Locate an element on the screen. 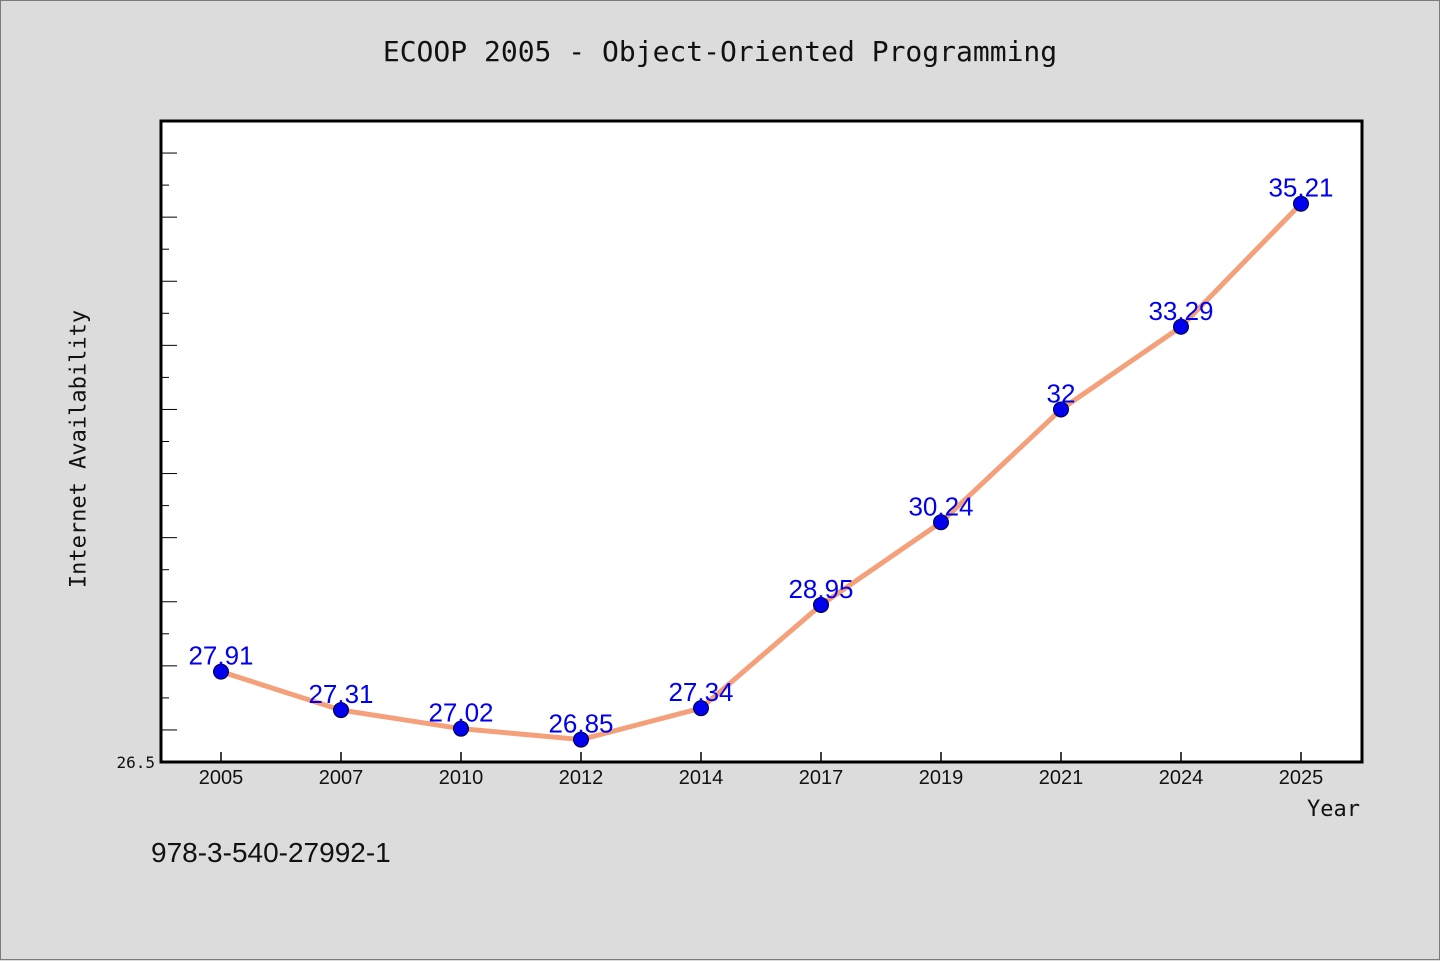 Image resolution: width=1440 pixels, height=961 pixels. x-tick-label: 2025 is located at coordinates (1301, 778).